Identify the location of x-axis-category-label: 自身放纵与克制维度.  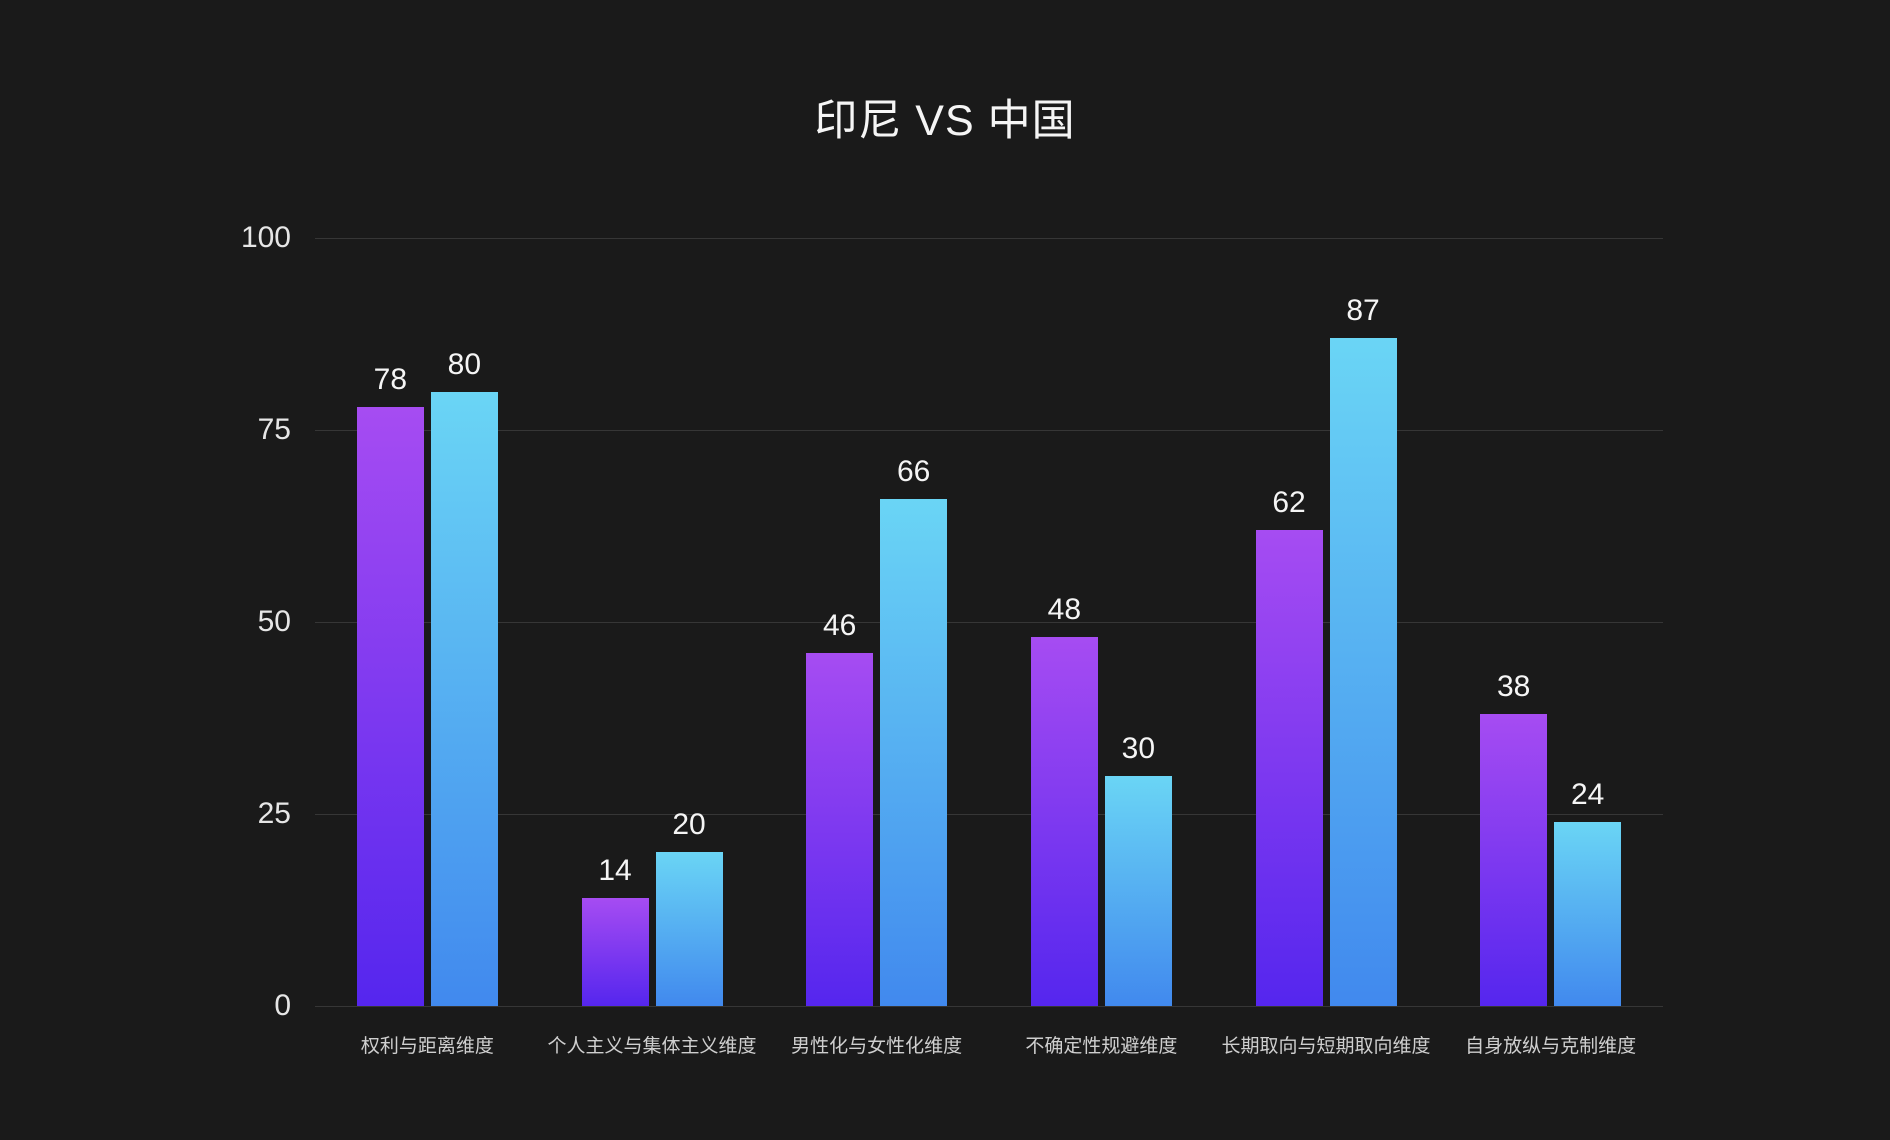
(1551, 1046).